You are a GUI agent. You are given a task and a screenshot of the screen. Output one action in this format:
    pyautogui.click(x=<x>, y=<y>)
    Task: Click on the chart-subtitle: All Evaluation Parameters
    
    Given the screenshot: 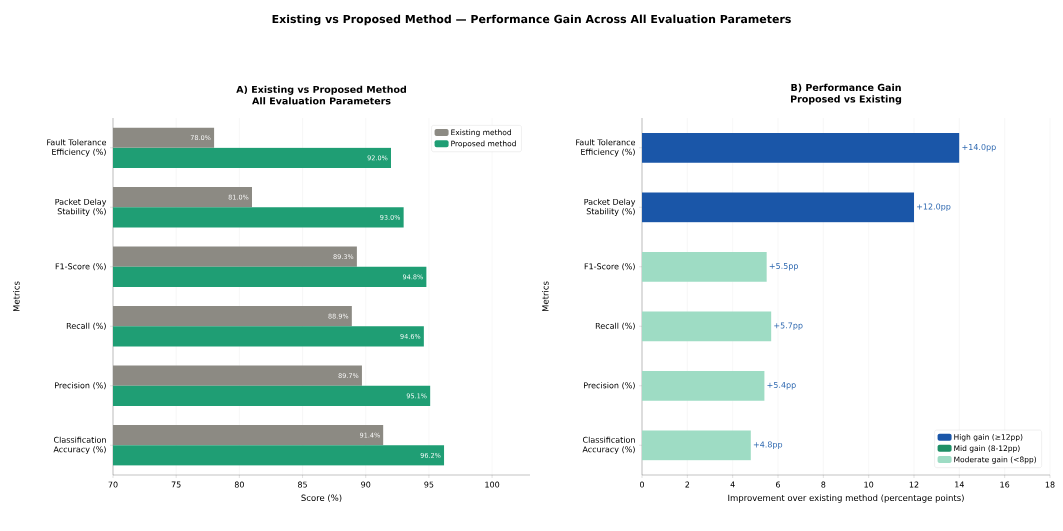 What is the action you would take?
    pyautogui.click(x=321, y=101)
    